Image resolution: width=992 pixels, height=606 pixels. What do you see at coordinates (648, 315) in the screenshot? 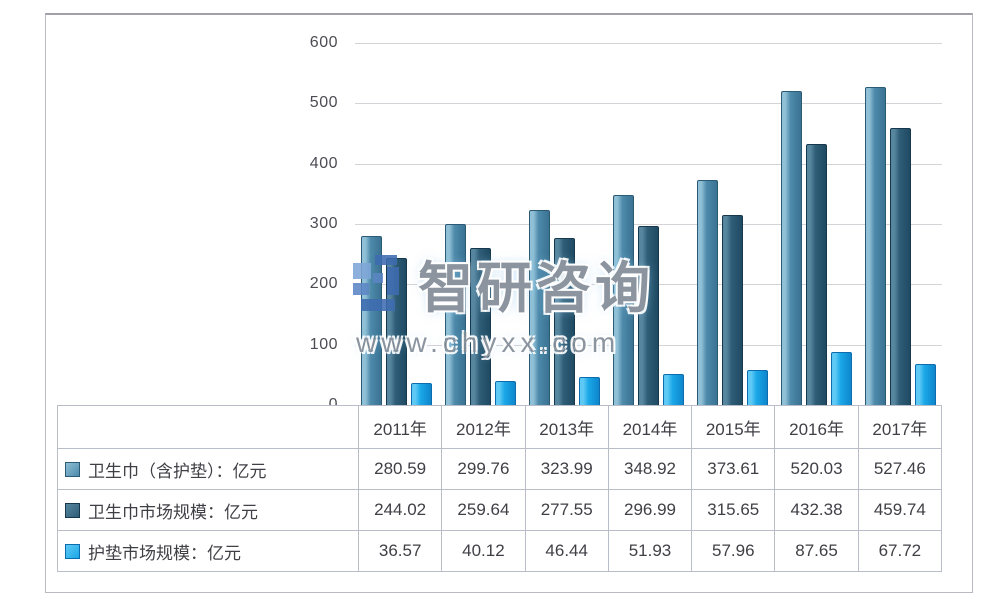
I see `bar-series2-2014年` at bounding box center [648, 315].